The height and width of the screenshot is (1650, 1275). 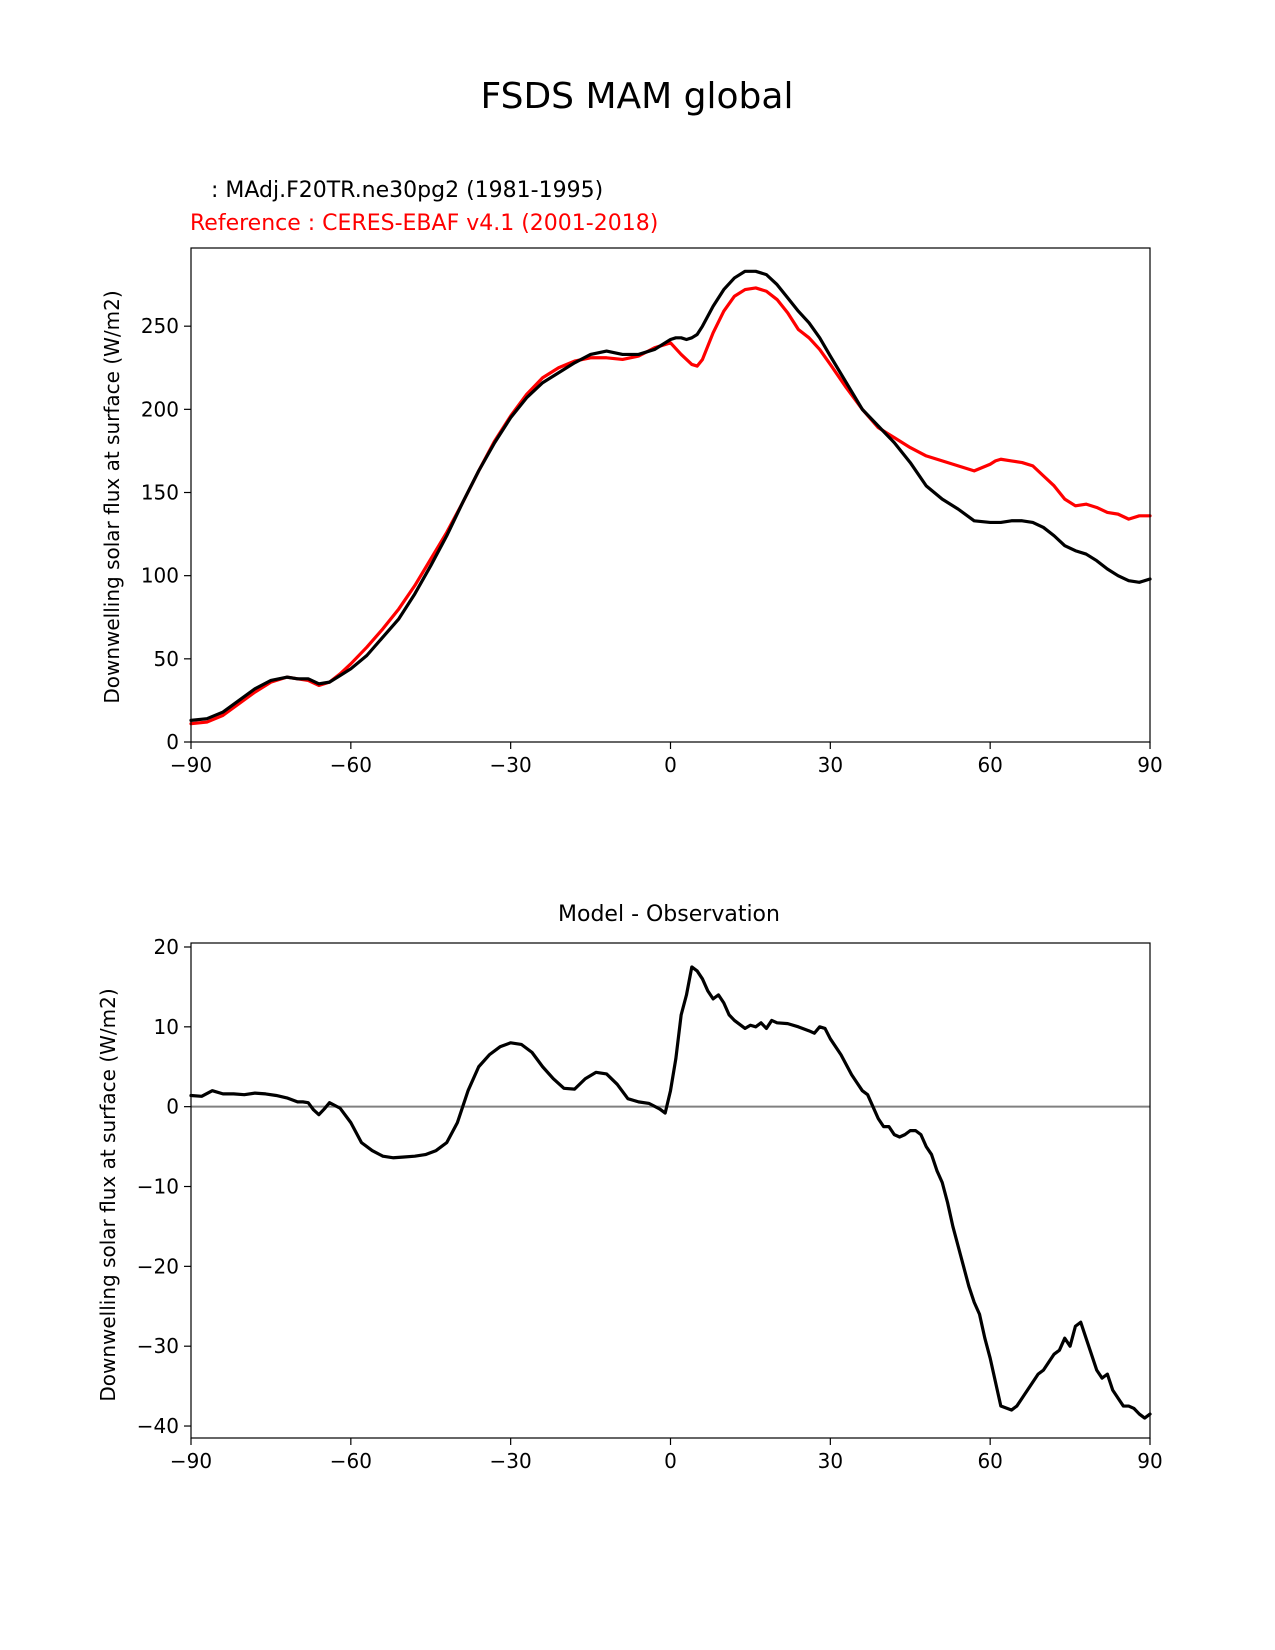 What do you see at coordinates (670, 1461) in the screenshot?
I see `bottom-x-tick-label: 0` at bounding box center [670, 1461].